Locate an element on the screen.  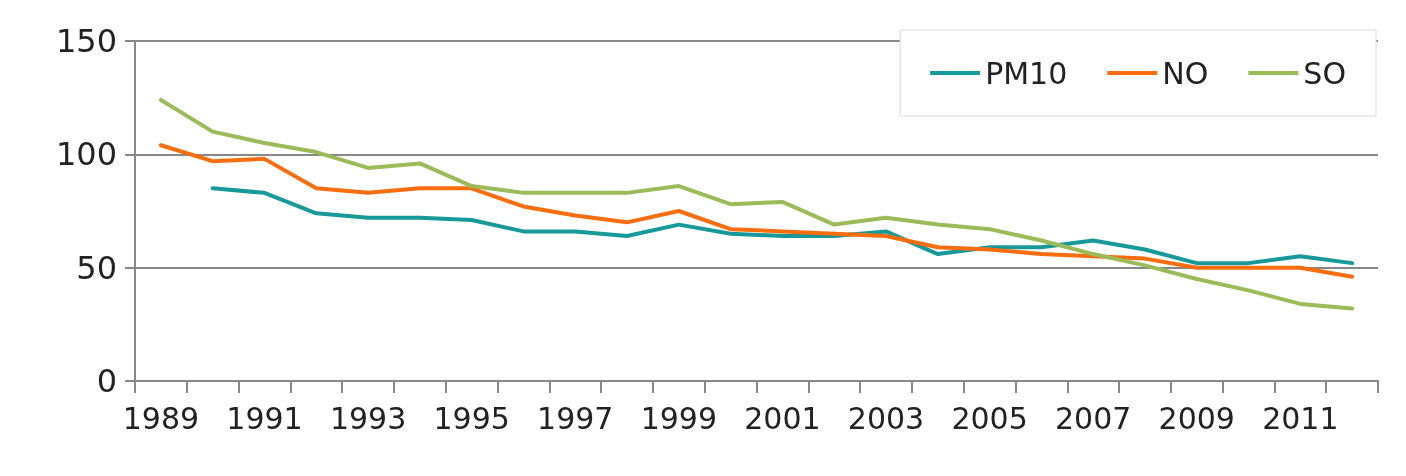
x-tick-label: 1989 is located at coordinates (161, 418).